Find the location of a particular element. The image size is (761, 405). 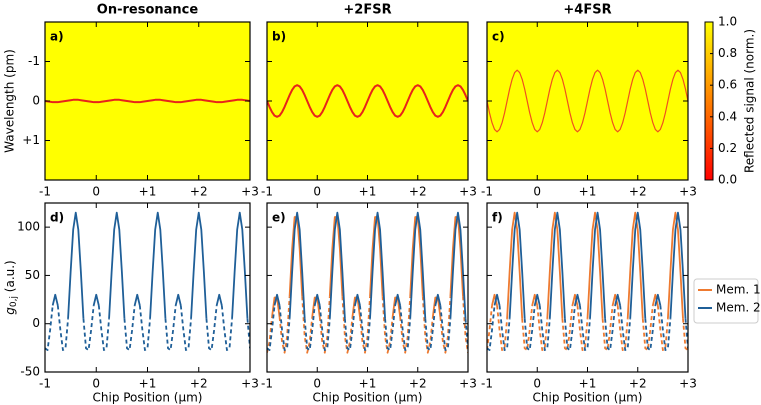

y-tick-label: +1 is located at coordinates (31, 140).